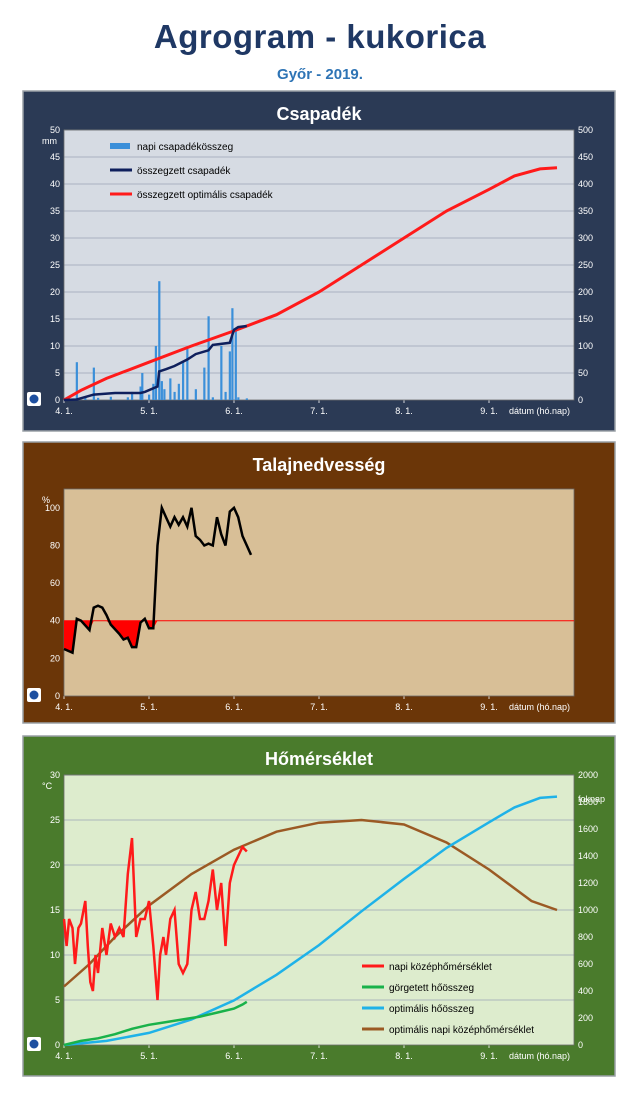 The image size is (640, 1097). I want to click on legend-label: összegzett optimális csapadék, so click(205, 195).